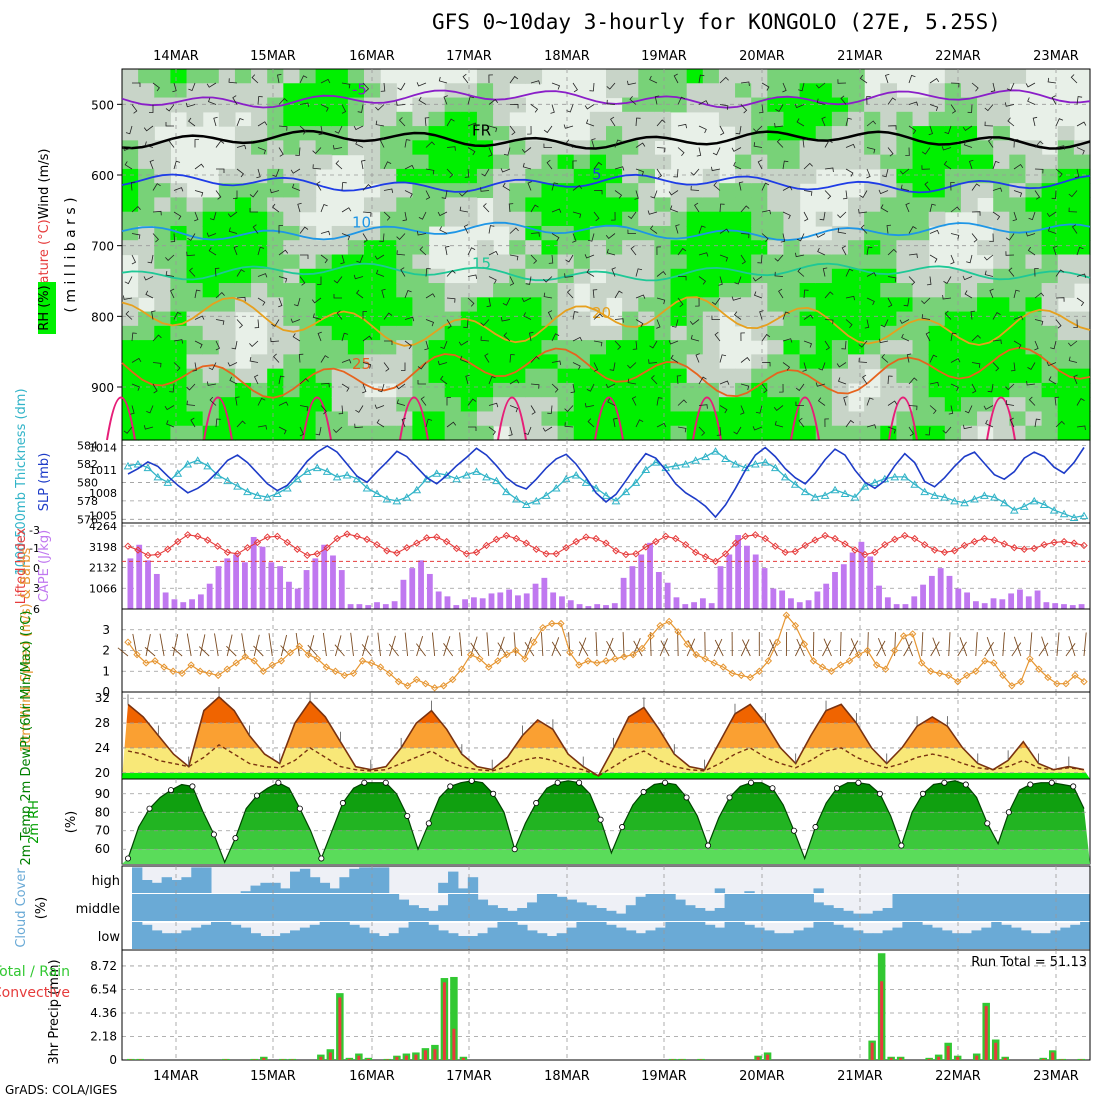  I want to click on isotherm-30-arc, so click(414, 418).